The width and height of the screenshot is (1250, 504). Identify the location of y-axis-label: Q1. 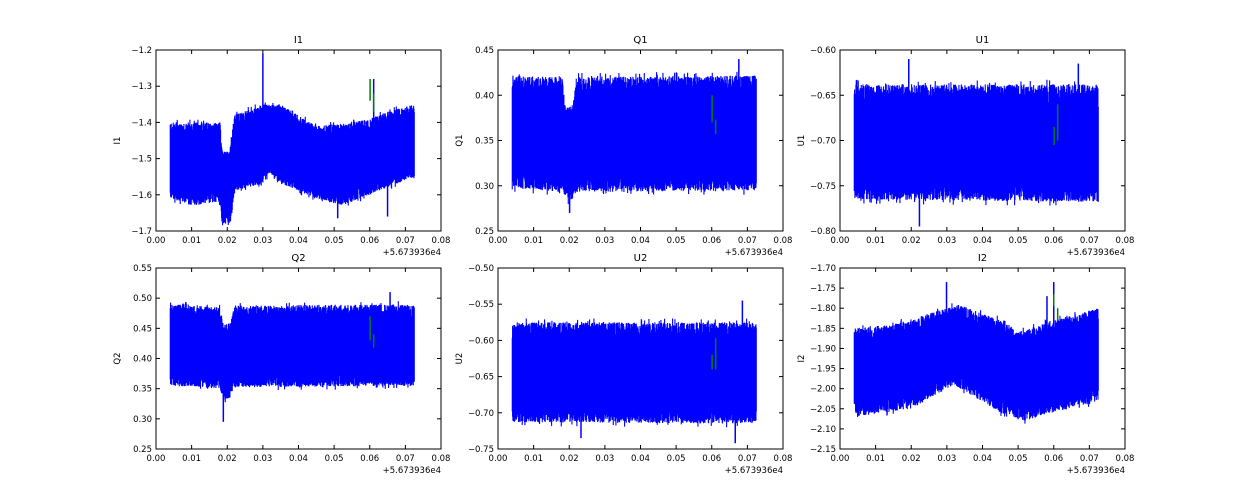
(460, 140).